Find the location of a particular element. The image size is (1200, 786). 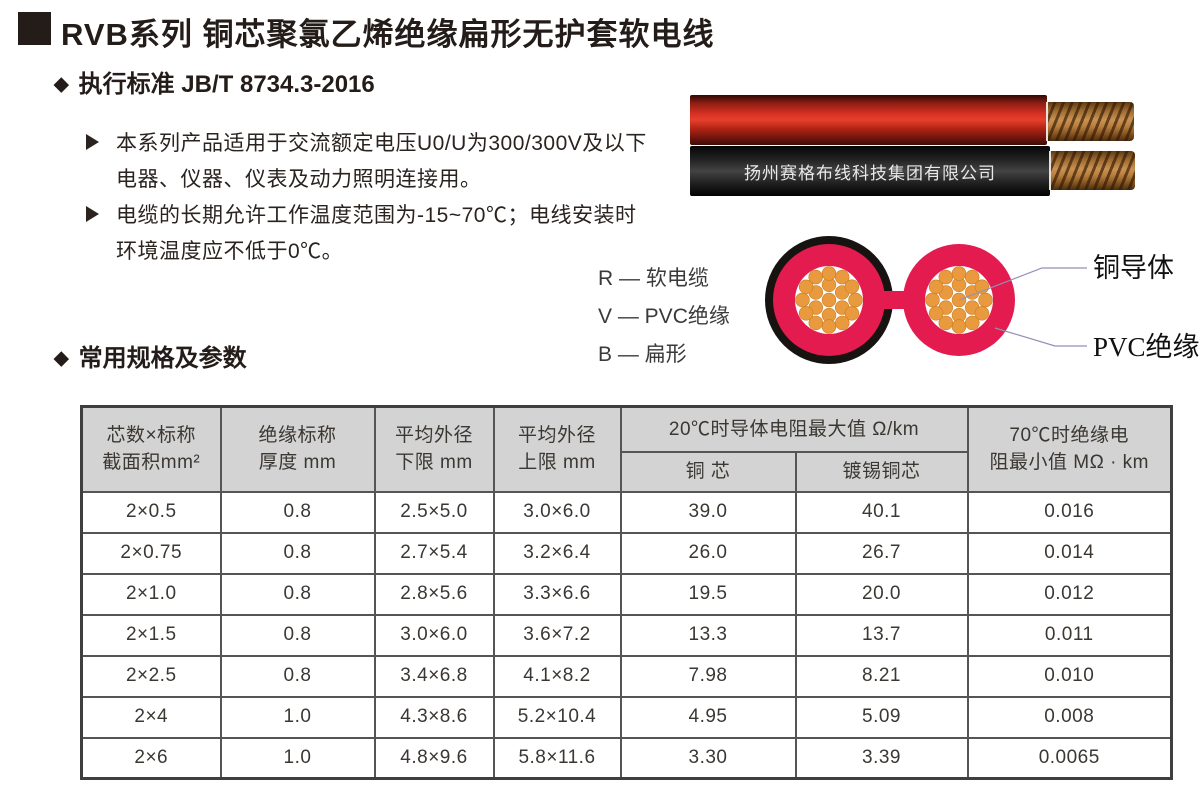

feature-line: 电器、仪器、仪表及动力照明连接用。 is located at coordinates (299, 179).